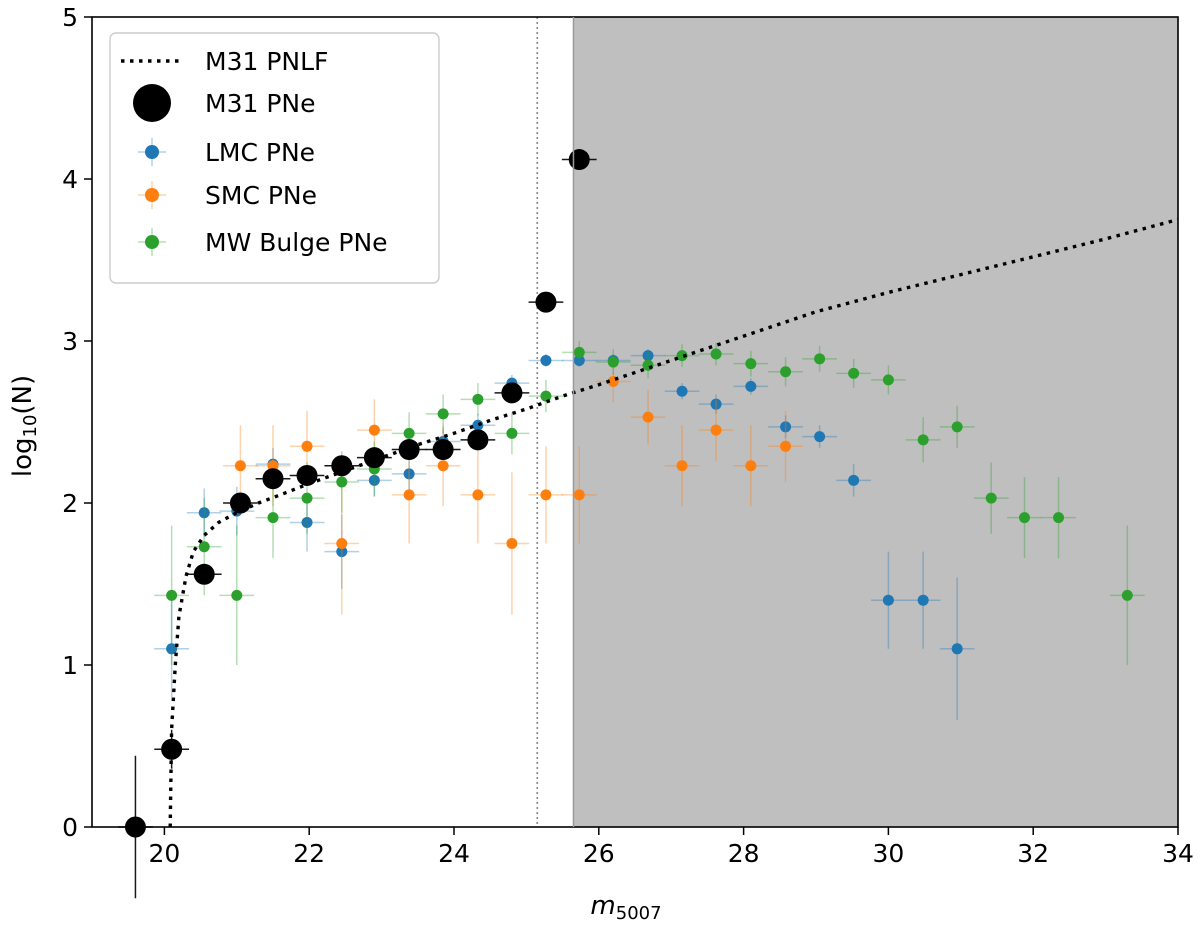 The height and width of the screenshot is (929, 1200). What do you see at coordinates (152, 103) in the screenshot?
I see `legend-m31-swatch` at bounding box center [152, 103].